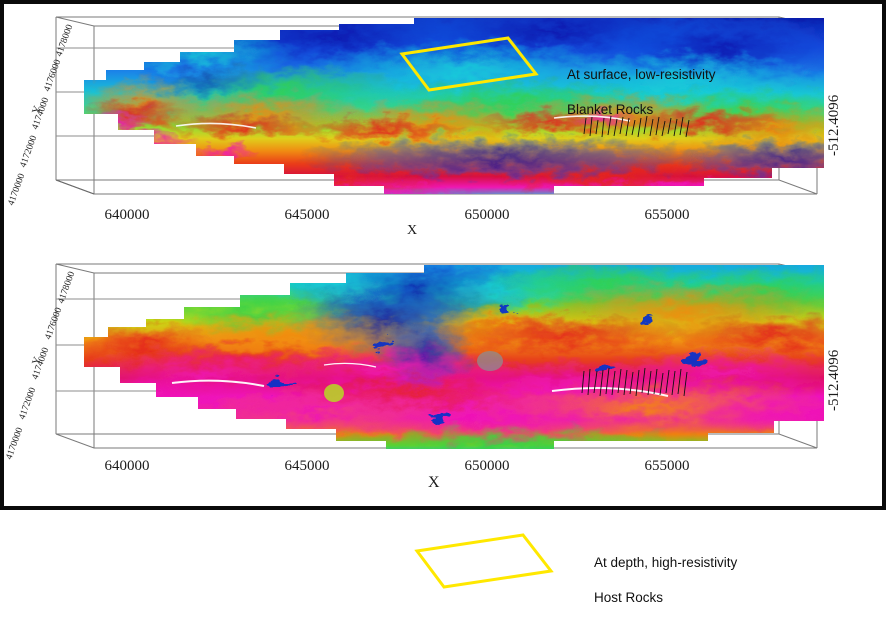  Describe the element at coordinates (484, 561) in the screenshot. I see `highlight-box-bottom` at that location.